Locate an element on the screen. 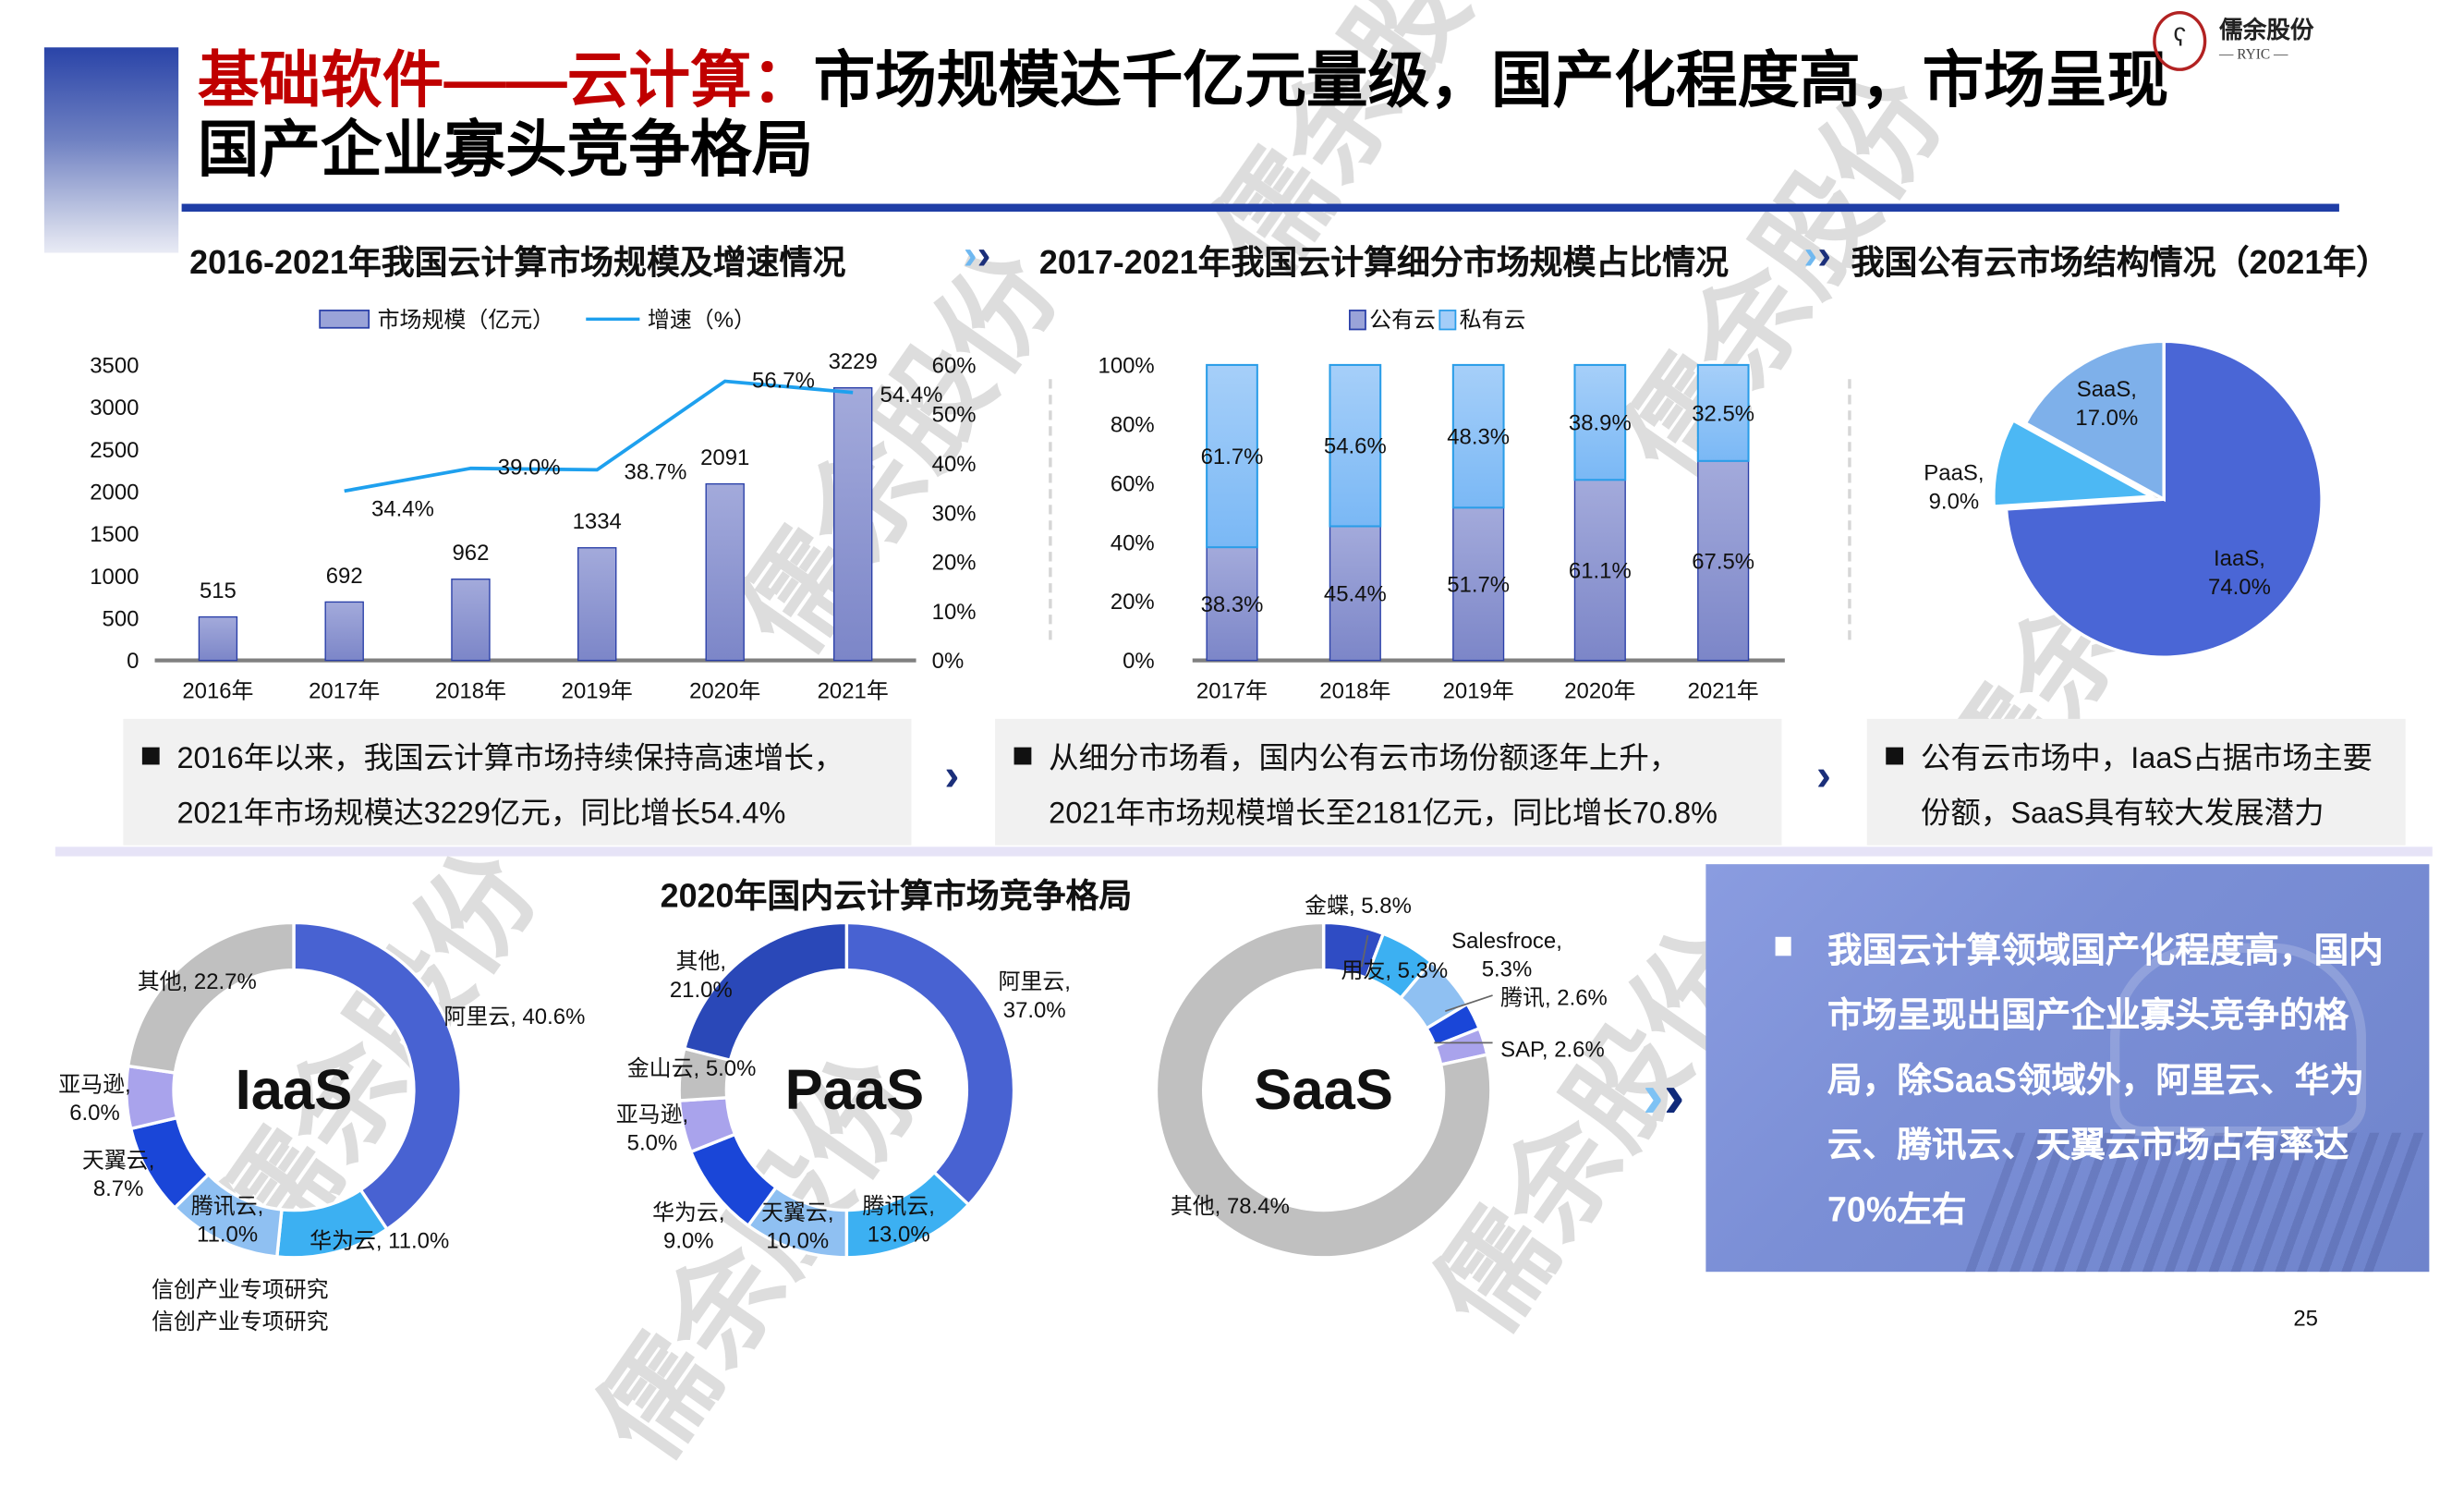 The width and height of the screenshot is (2464, 1486). donut-section-title: 2020年国内云计算市场竞争格局 is located at coordinates (896, 896).